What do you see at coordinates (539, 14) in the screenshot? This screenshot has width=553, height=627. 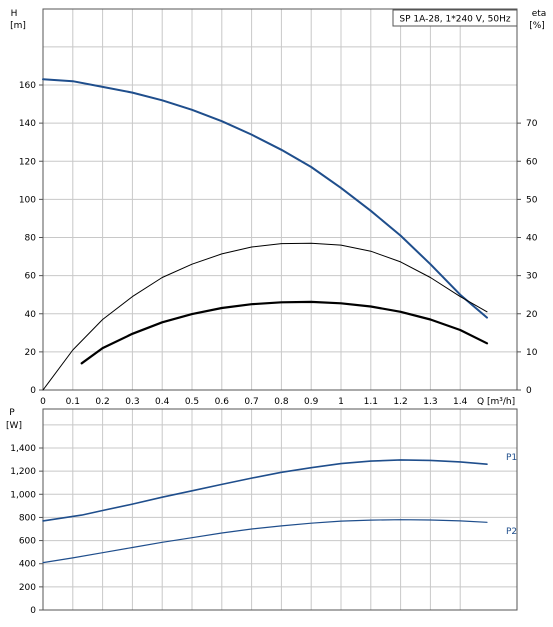 I see `y2-axis-label-name: eta` at bounding box center [539, 14].